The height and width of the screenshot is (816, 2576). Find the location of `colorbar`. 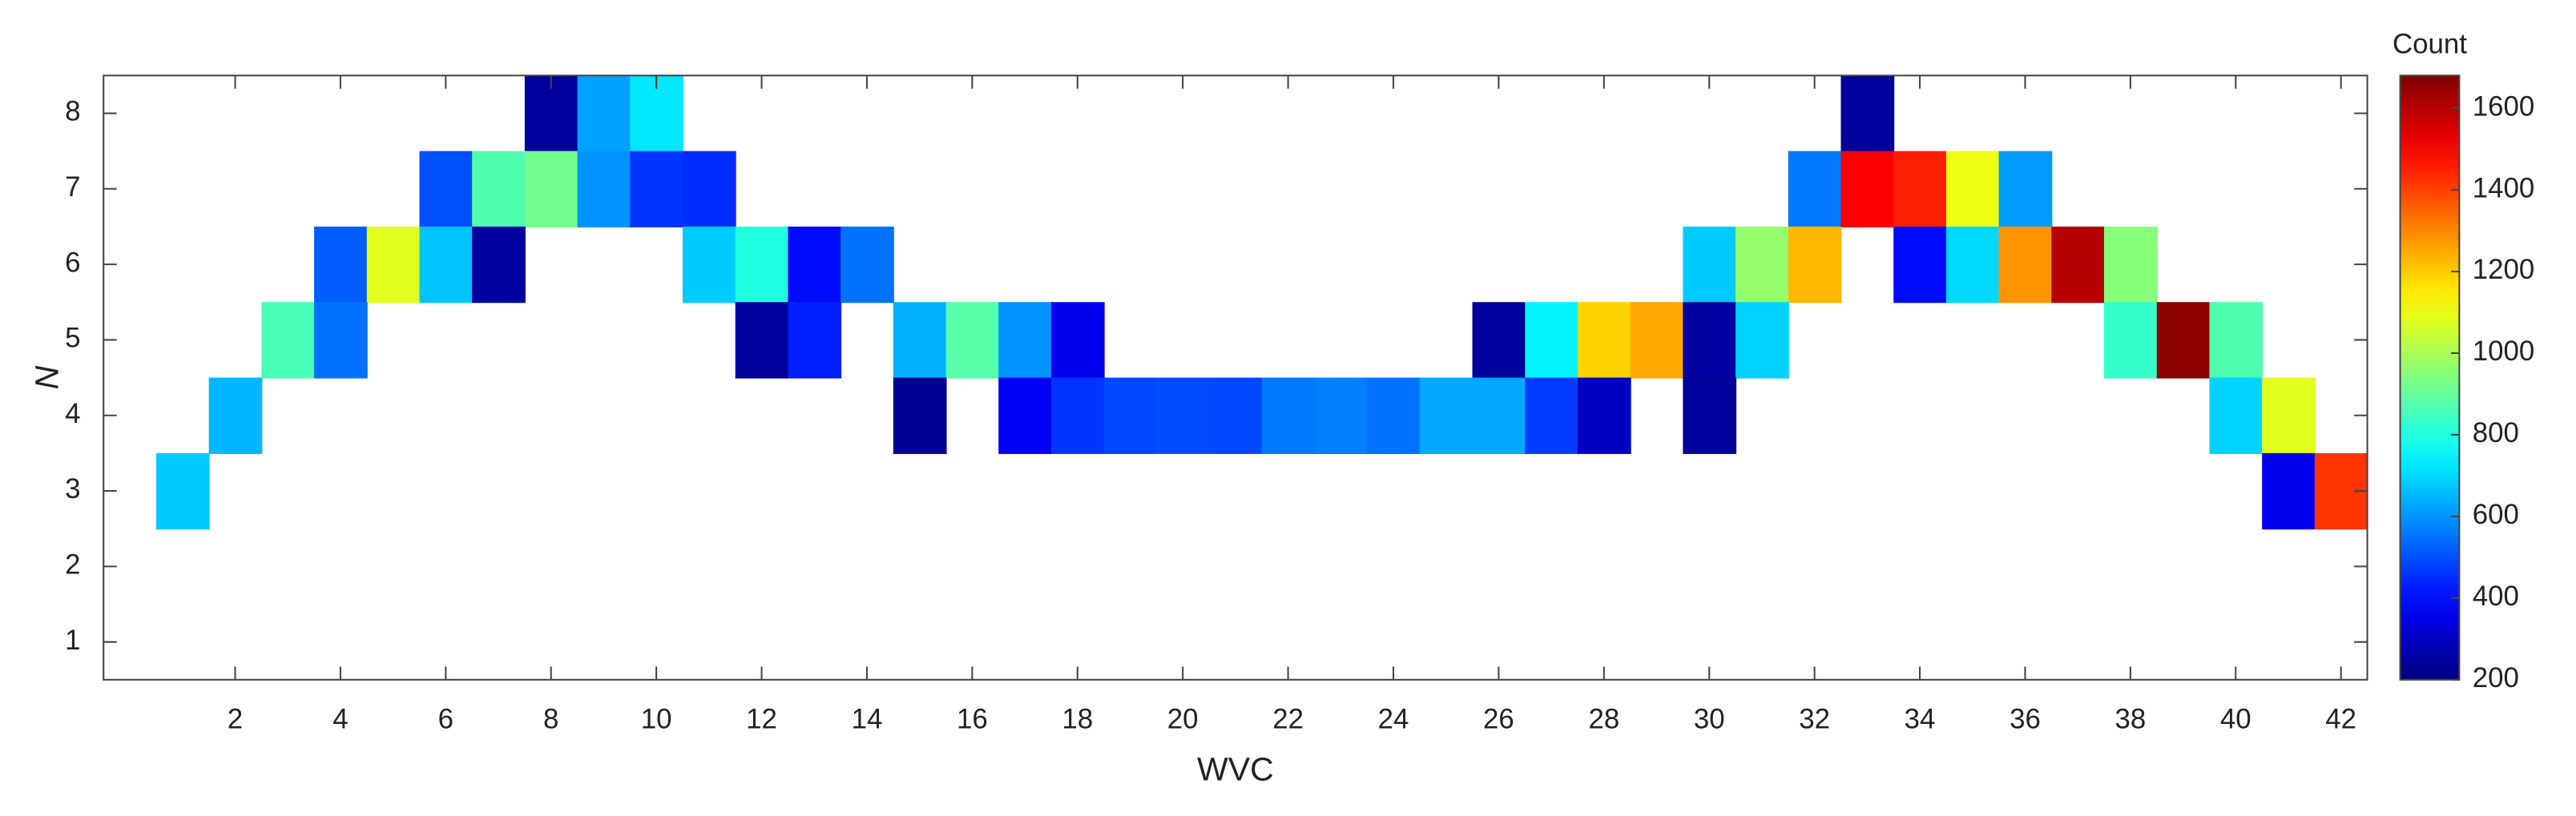

colorbar is located at coordinates (2430, 377).